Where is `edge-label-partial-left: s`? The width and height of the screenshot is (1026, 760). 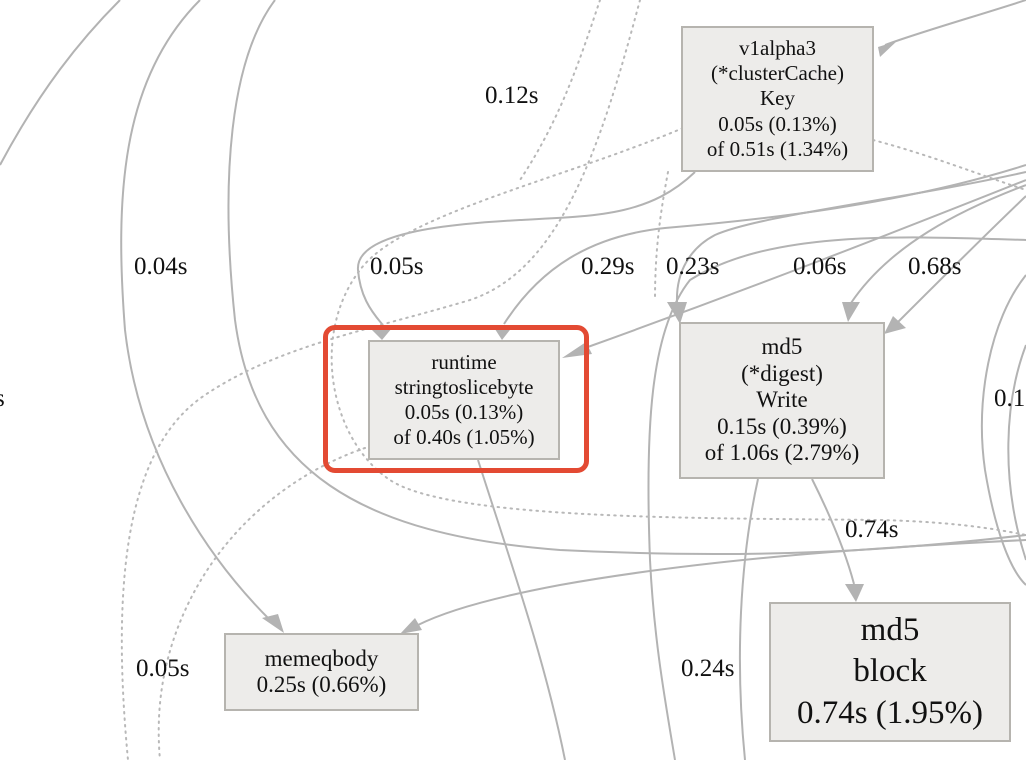
edge-label-partial-left: s is located at coordinates (2, 399).